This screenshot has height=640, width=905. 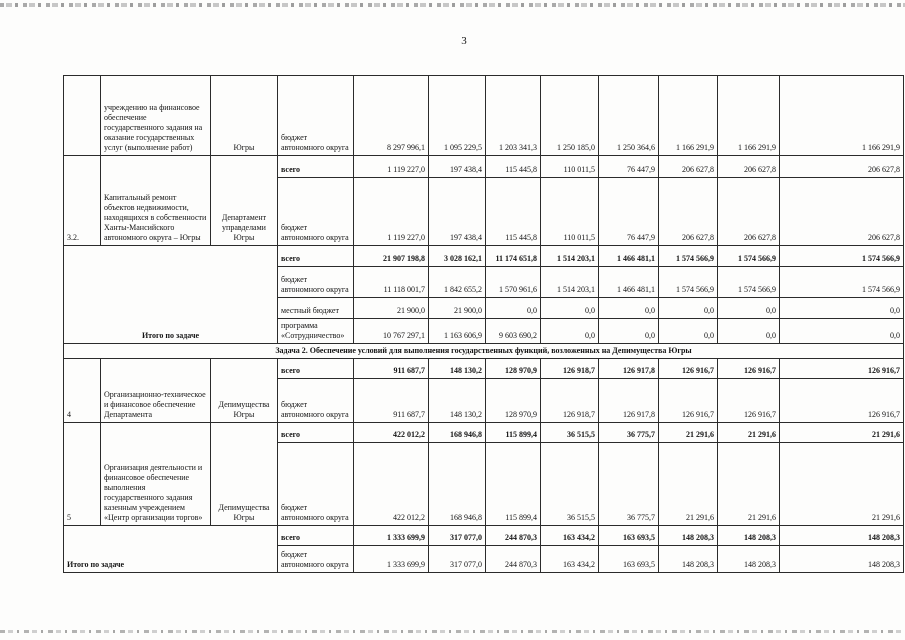 I want to click on value-cell: 115 899,4, so click(x=513, y=484).